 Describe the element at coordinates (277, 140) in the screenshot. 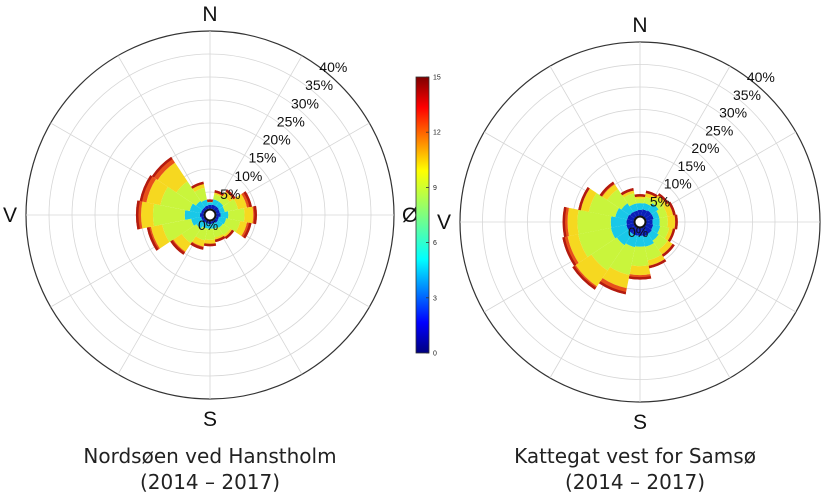

I see `ring-label: 20%` at that location.